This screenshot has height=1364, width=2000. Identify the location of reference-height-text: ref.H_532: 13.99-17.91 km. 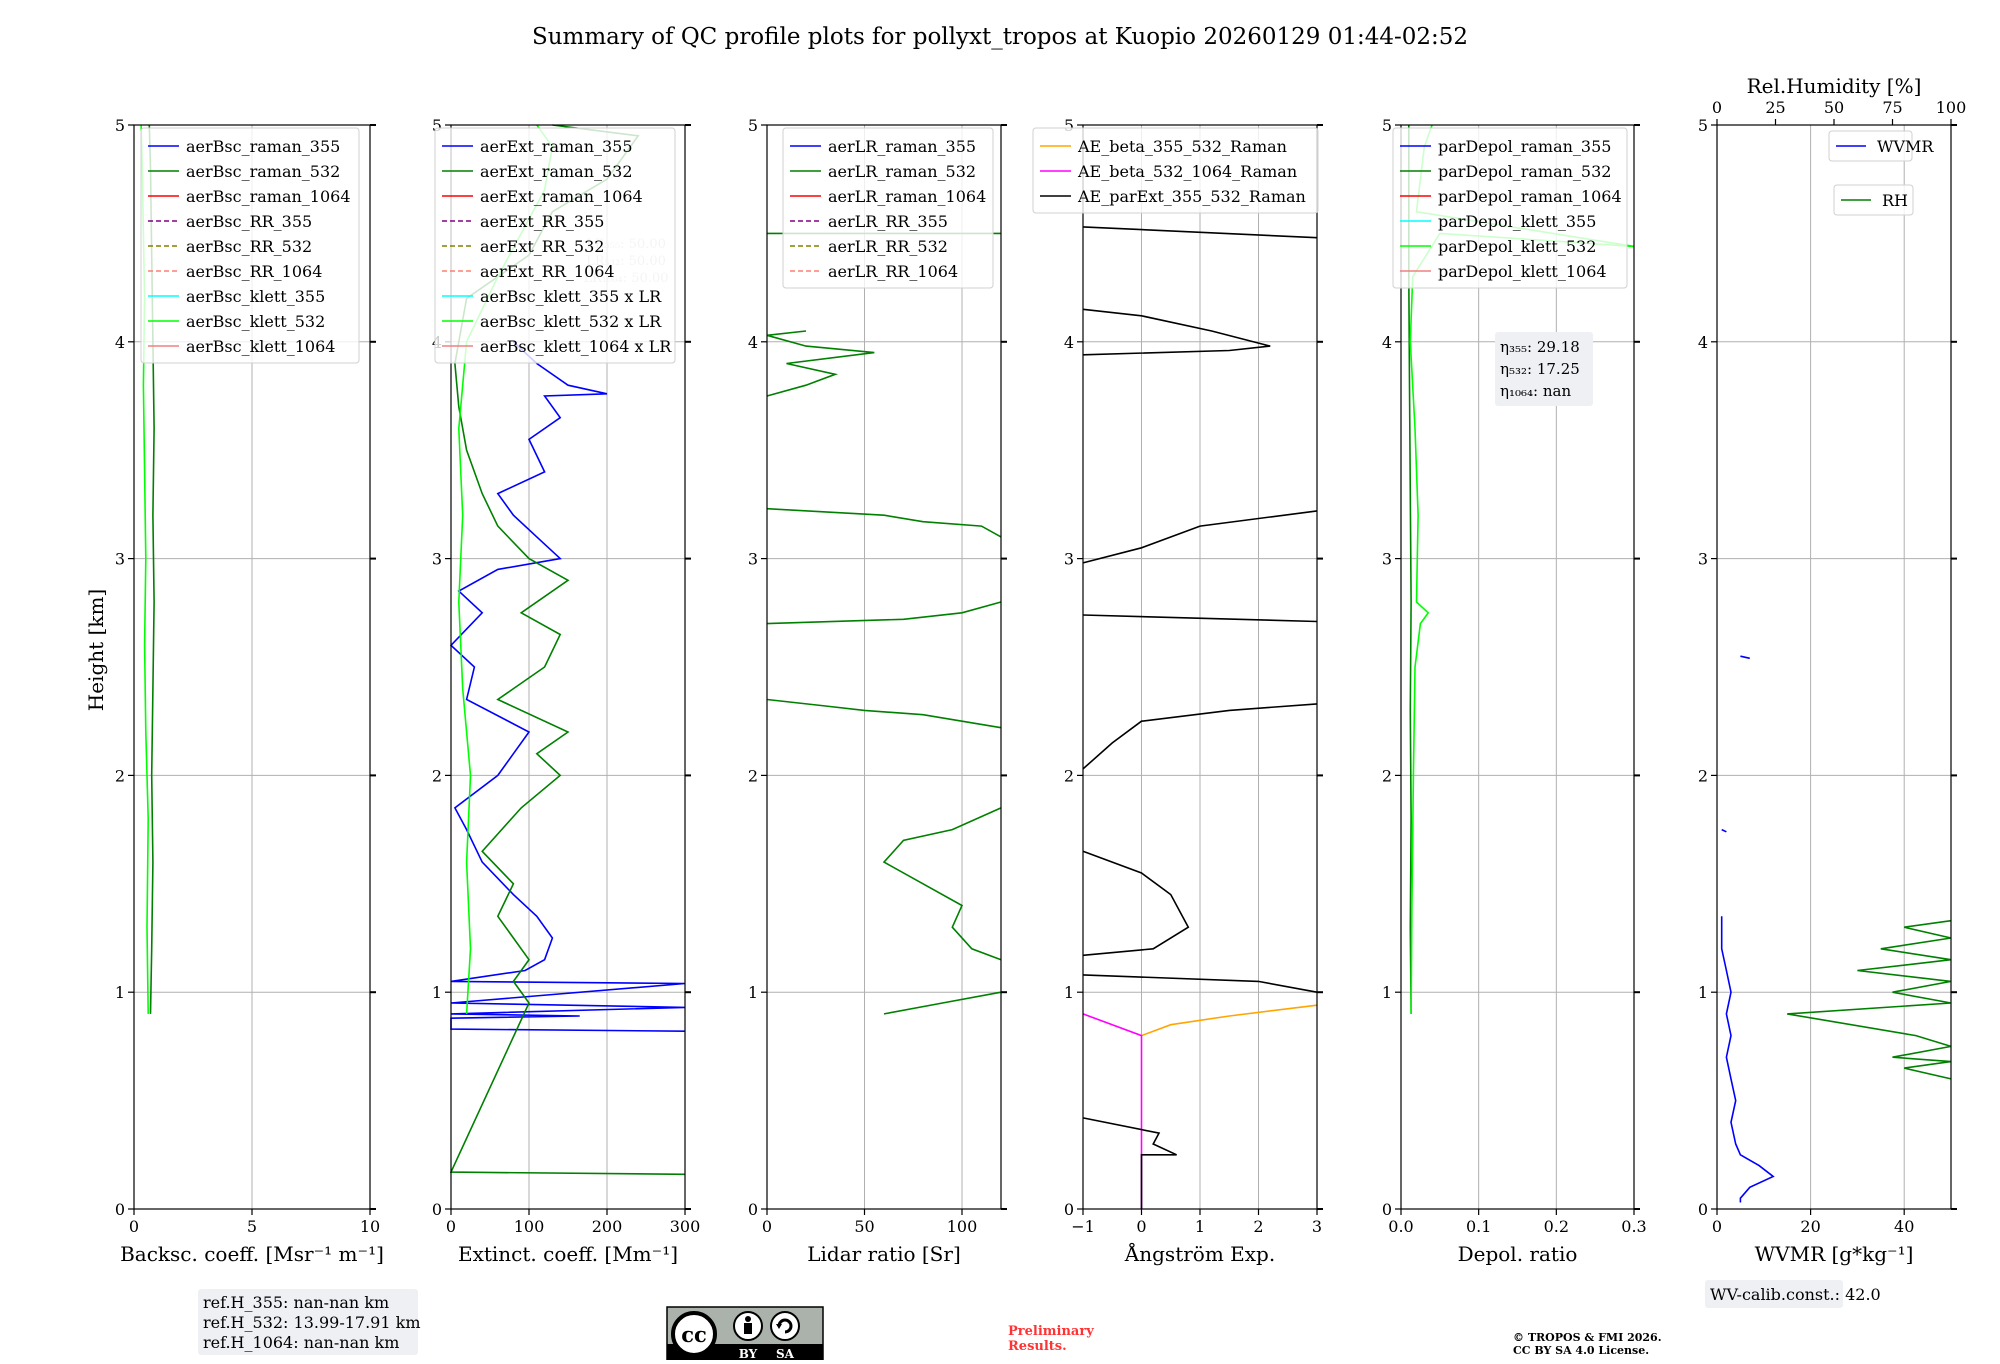
(312, 1322).